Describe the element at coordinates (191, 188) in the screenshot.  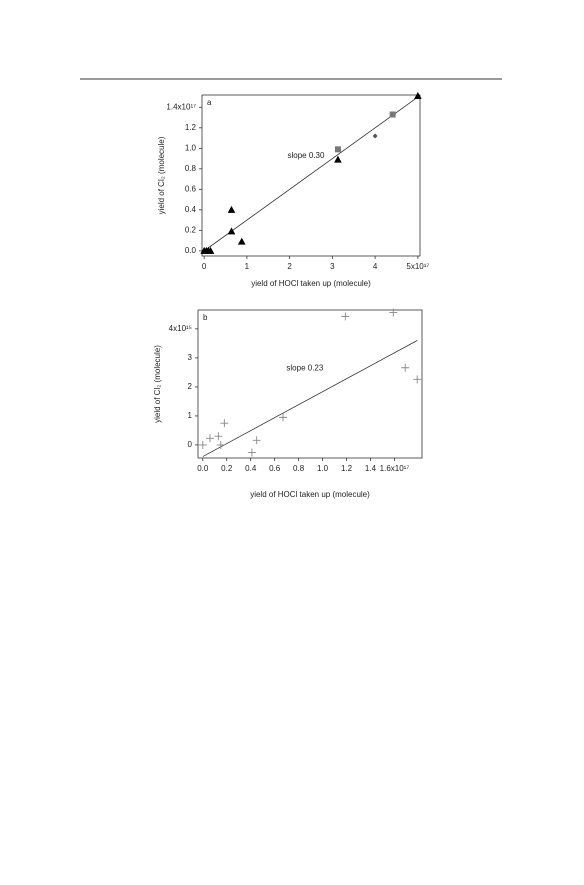
I see `y-tick-label: 0.6` at that location.